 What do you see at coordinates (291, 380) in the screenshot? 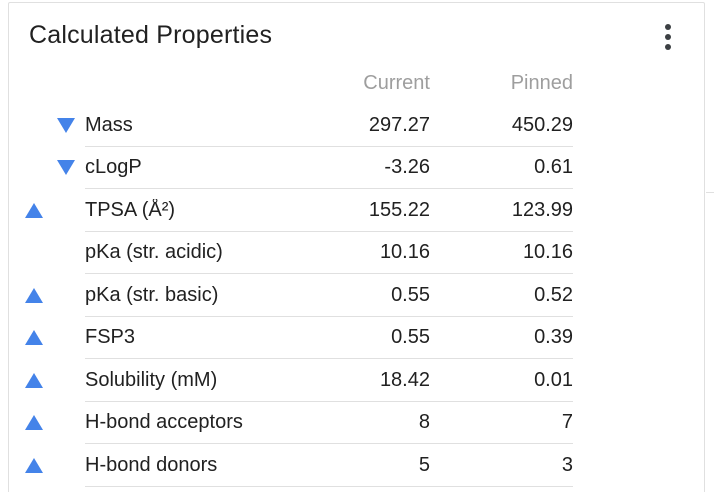
I see `property-row: Solubility (mM) 18.42 0.01` at bounding box center [291, 380].